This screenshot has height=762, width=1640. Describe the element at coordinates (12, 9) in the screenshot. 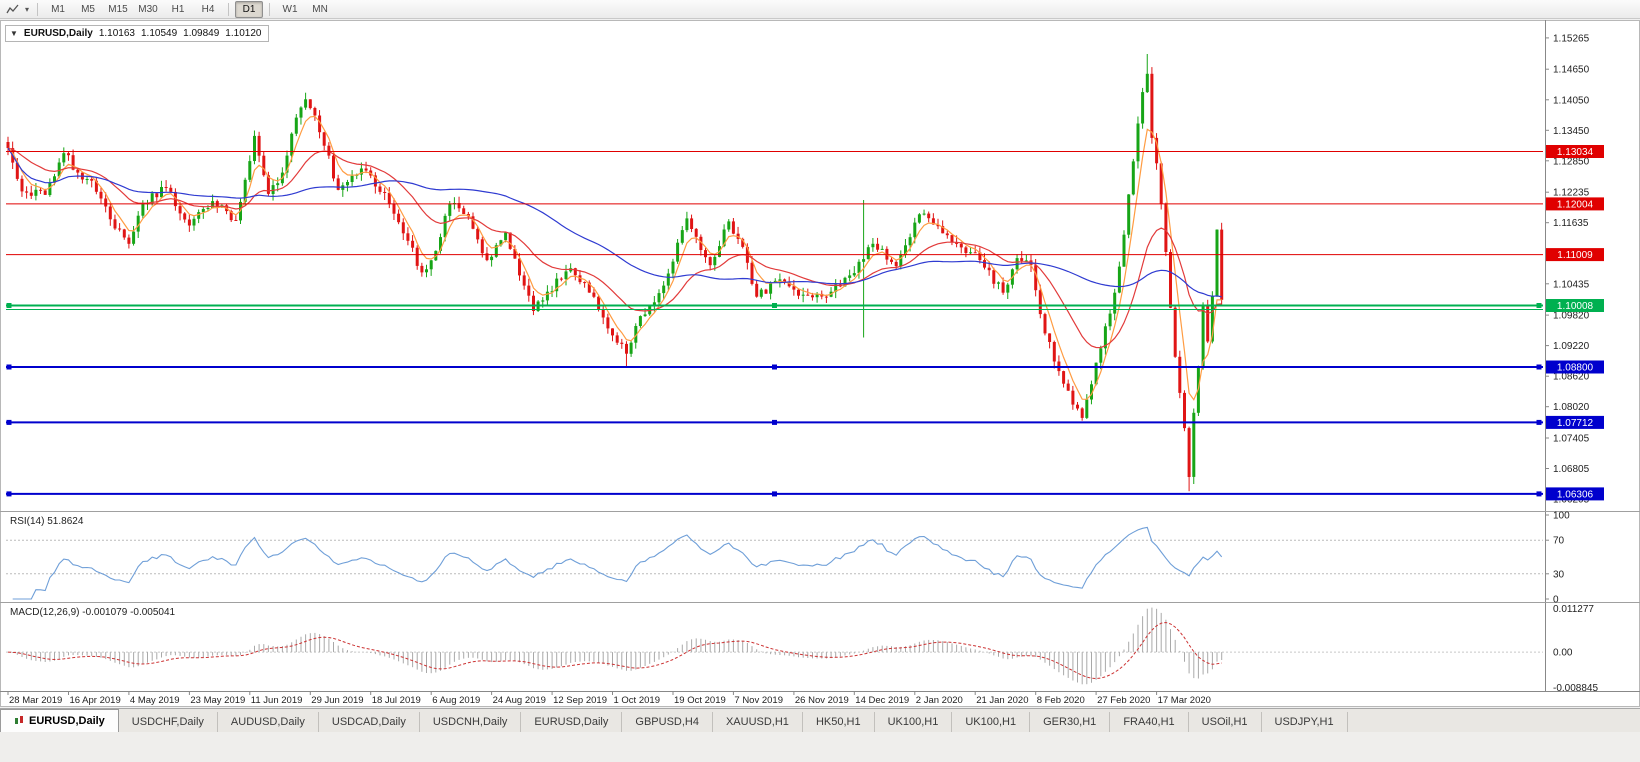

I see `chart-tools-icon` at that location.